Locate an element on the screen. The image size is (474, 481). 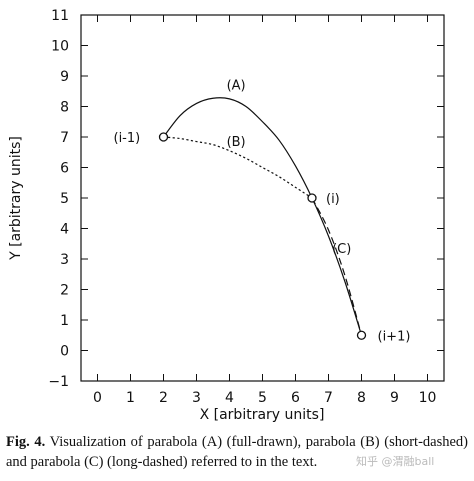
series-label: (C) is located at coordinates (341, 249).